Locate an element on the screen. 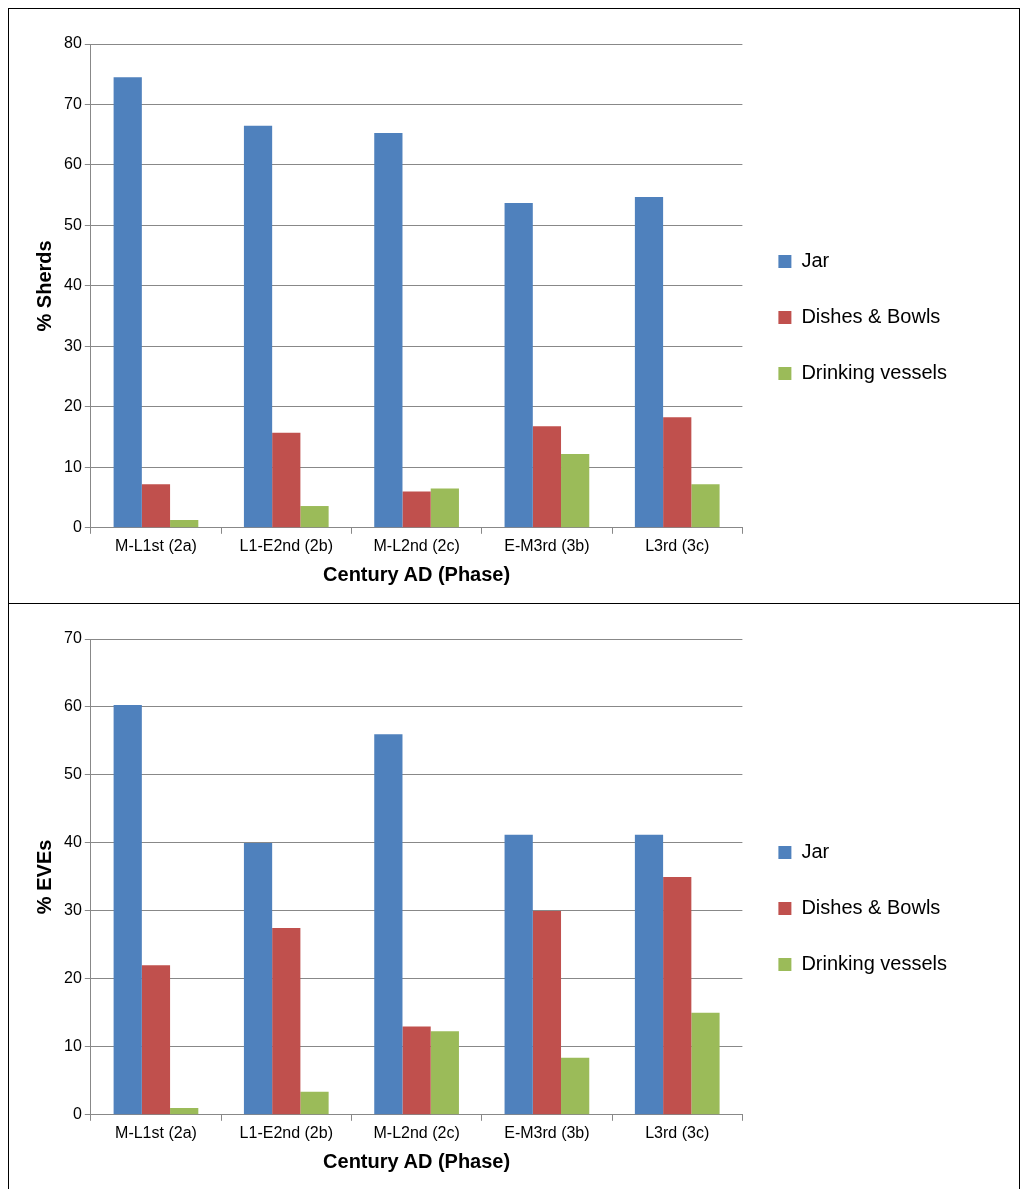 Image resolution: width=1022 pixels, height=1189 pixels. y-axis-title: % EVEs is located at coordinates (43, 877).